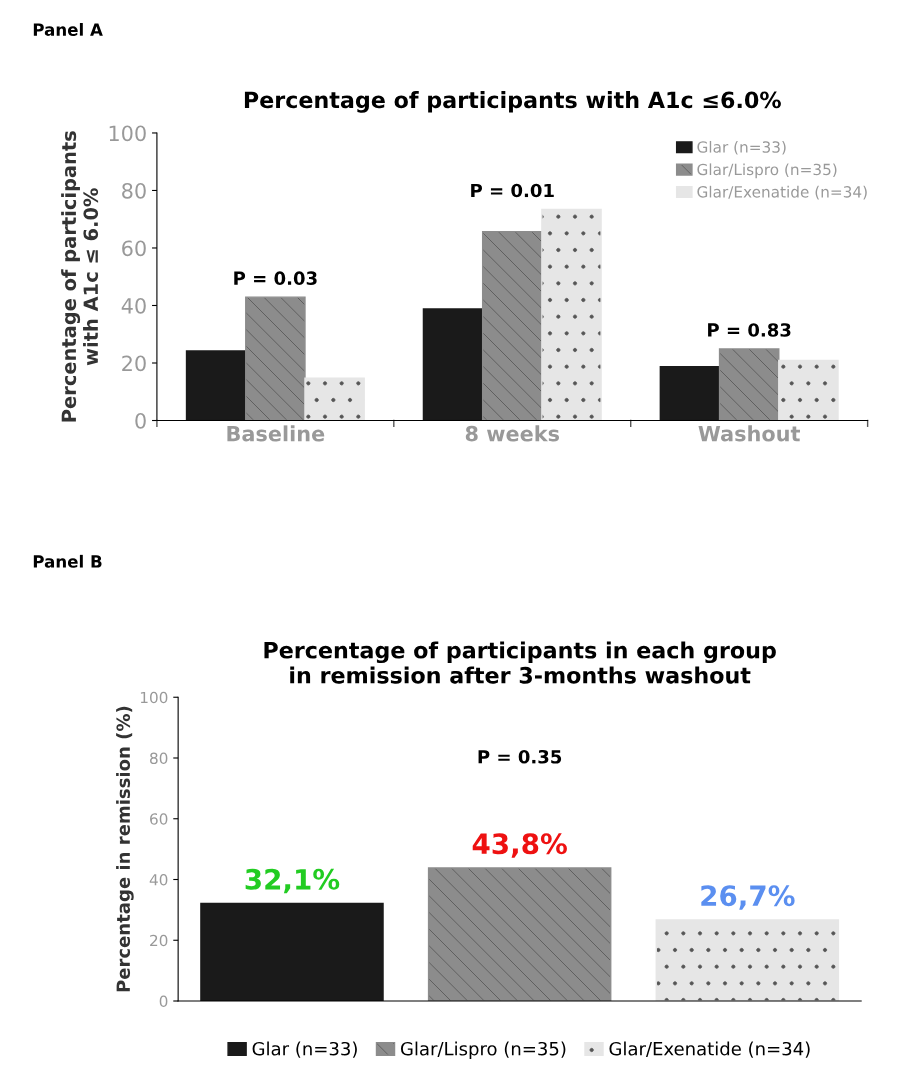  I want to click on y-axis-title: Percentage of participants with A1c ≤ 6.0%, so click(80, 276).